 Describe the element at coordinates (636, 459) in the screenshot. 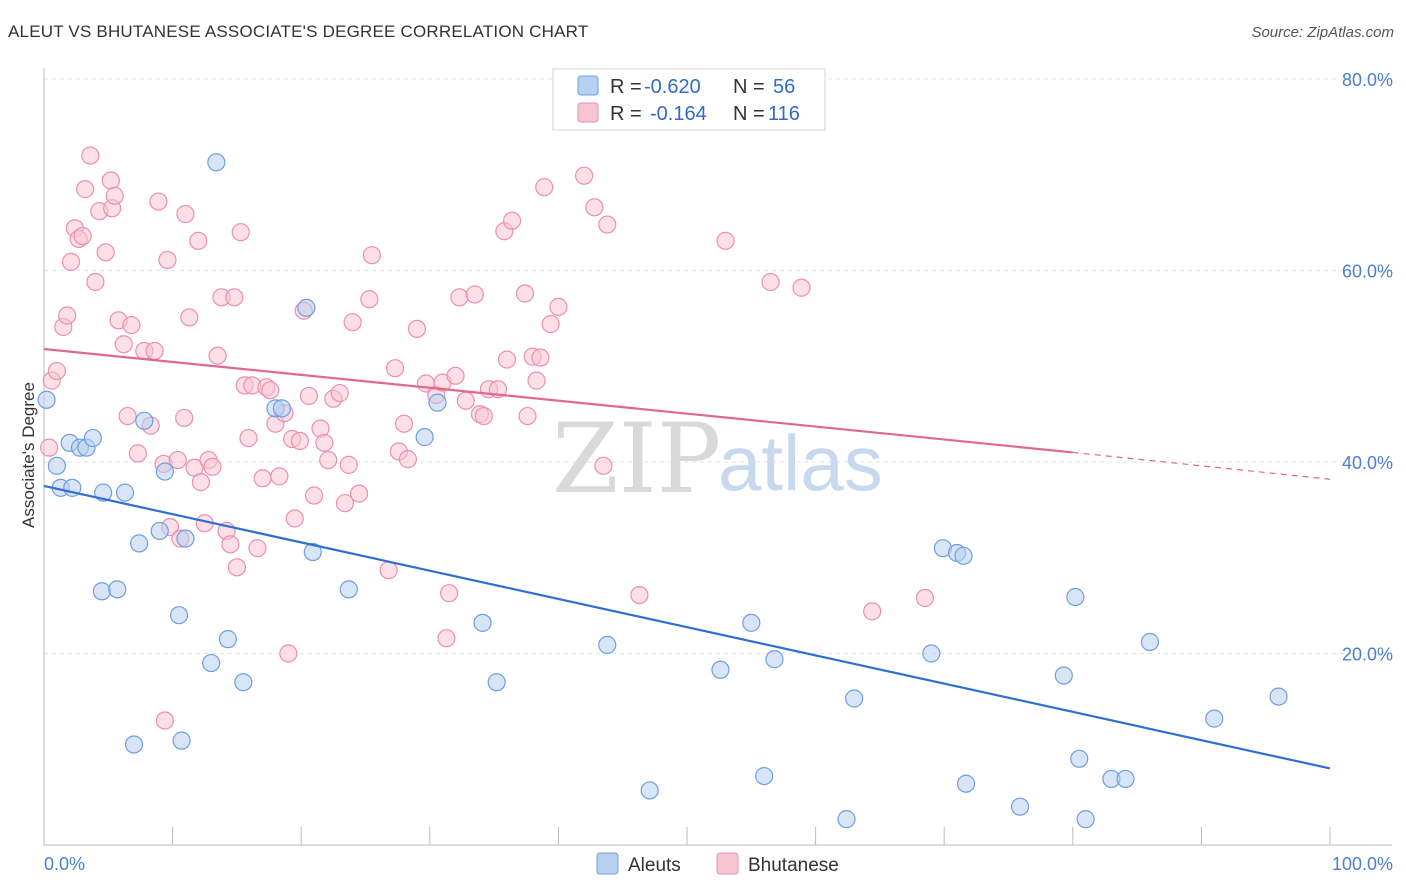

I see `watermark-zip: ZIP` at that location.